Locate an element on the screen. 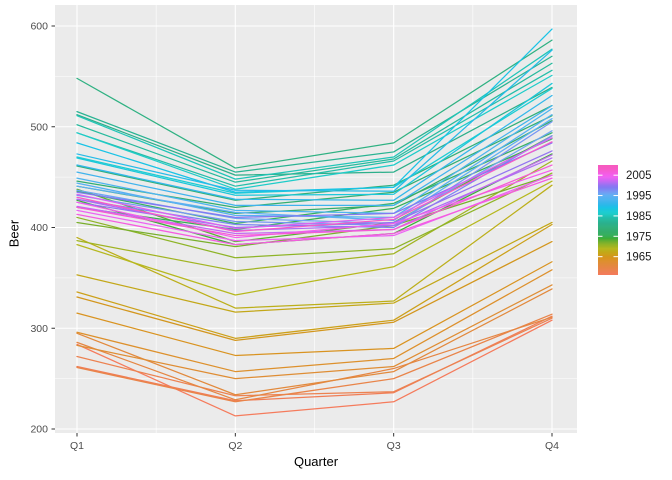 The width and height of the screenshot is (672, 480). y-tick-label: 600 is located at coordinates (39, 27).